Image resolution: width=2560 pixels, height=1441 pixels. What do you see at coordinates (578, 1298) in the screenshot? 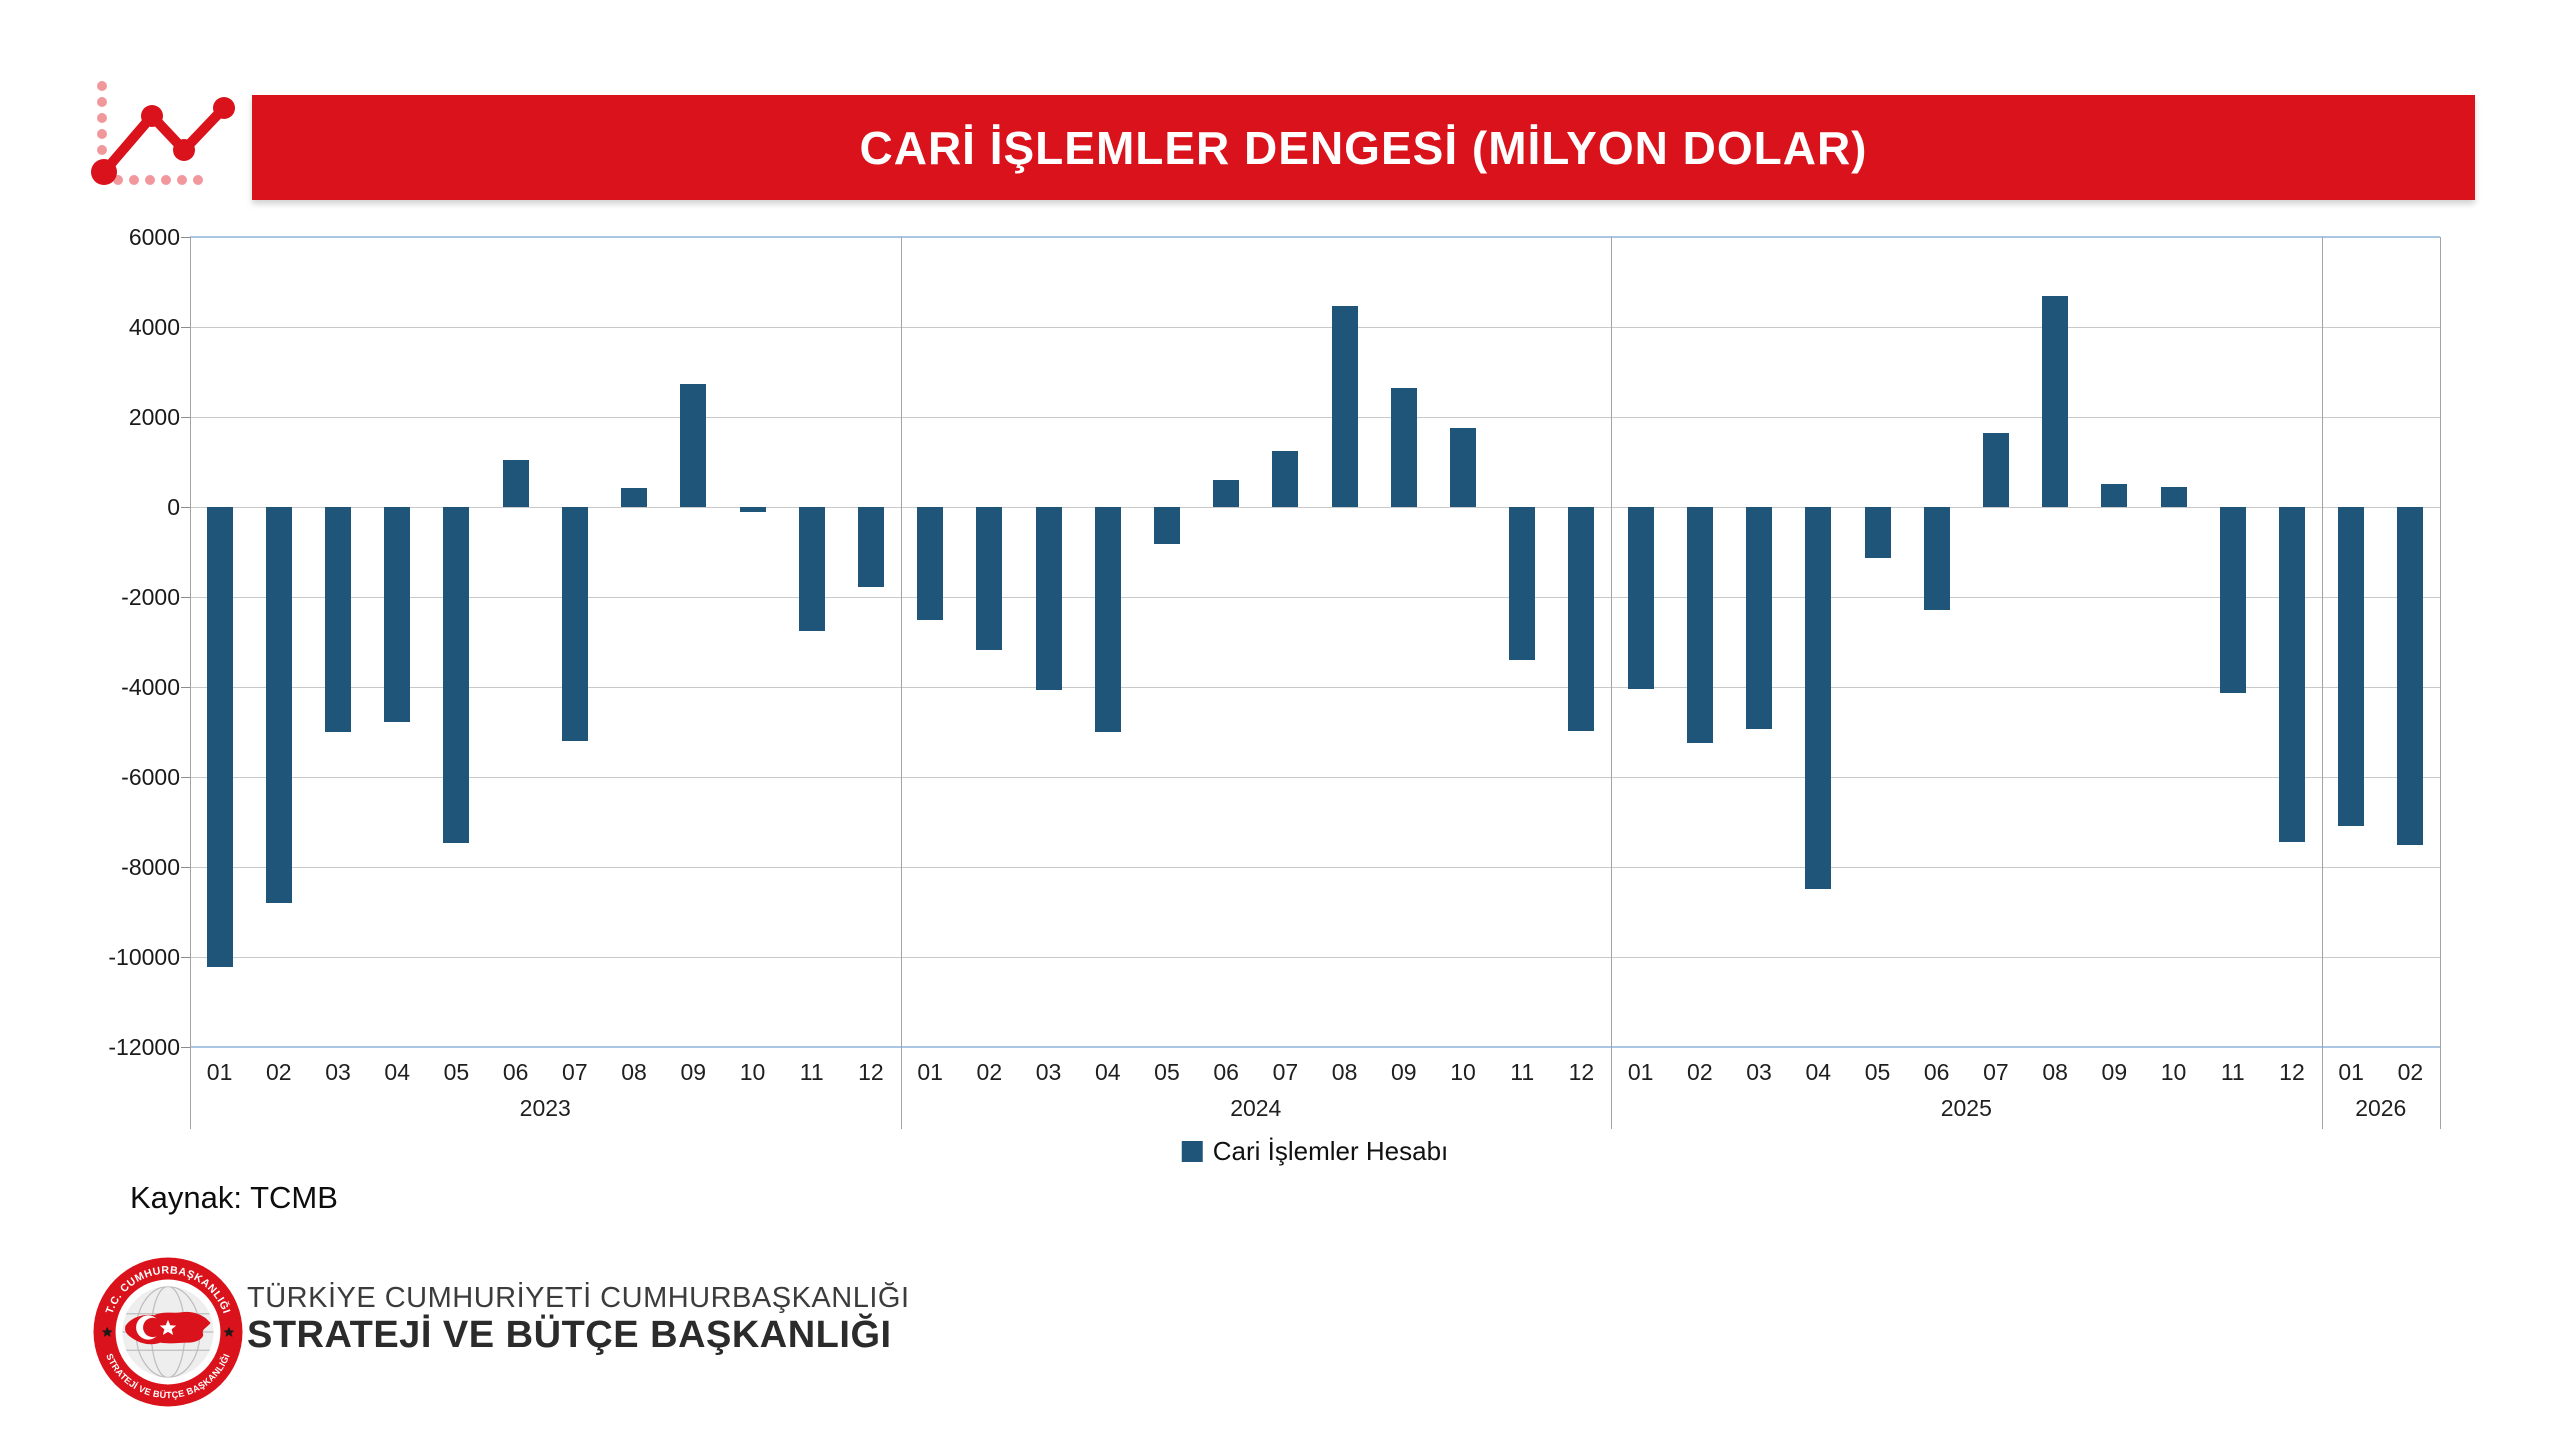
I see `org-name-line1: TÜRKİYE CUMHURİYETİ CUMHURBAŞKANLIĞI` at bounding box center [578, 1298].